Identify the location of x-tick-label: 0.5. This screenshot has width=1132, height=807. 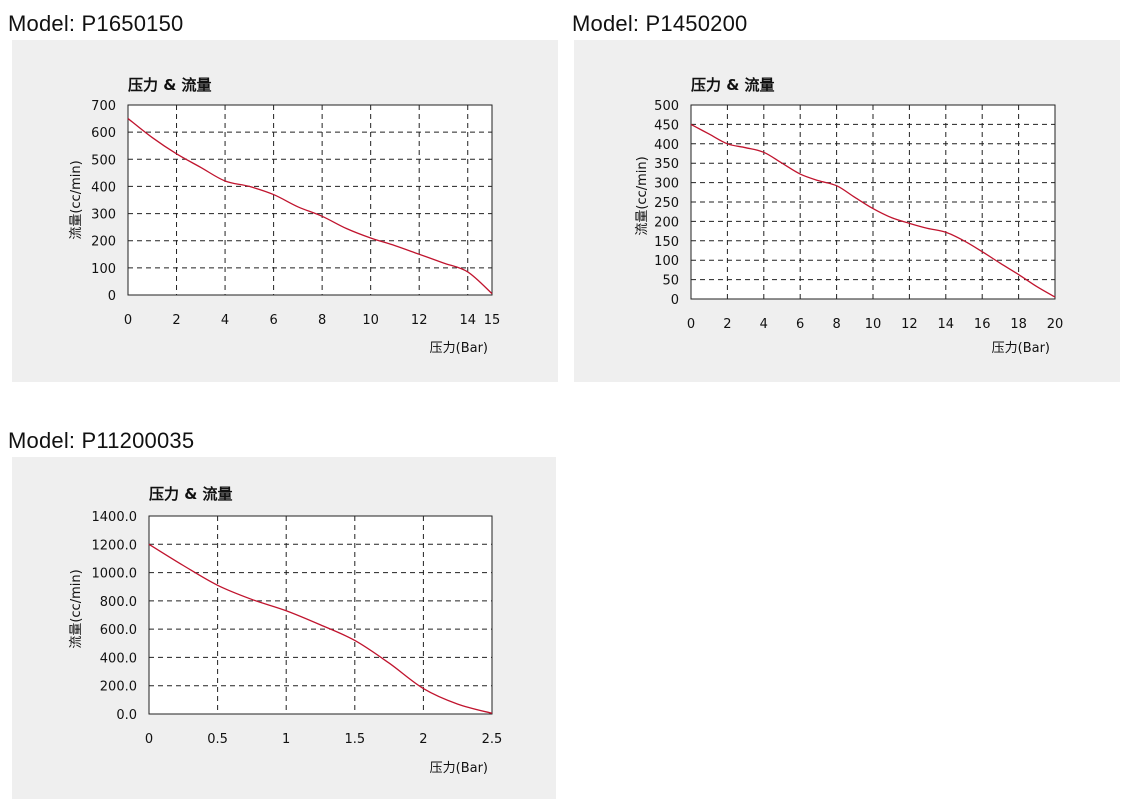
(217, 739).